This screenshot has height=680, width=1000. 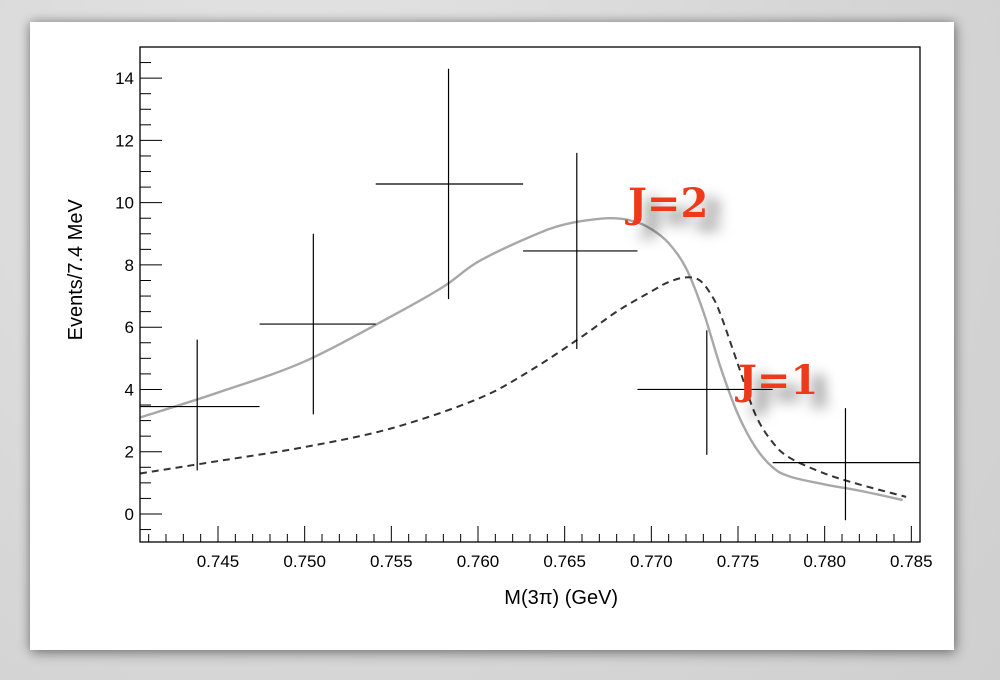 What do you see at coordinates (651, 561) in the screenshot?
I see `x-tick-label: 0.770` at bounding box center [651, 561].